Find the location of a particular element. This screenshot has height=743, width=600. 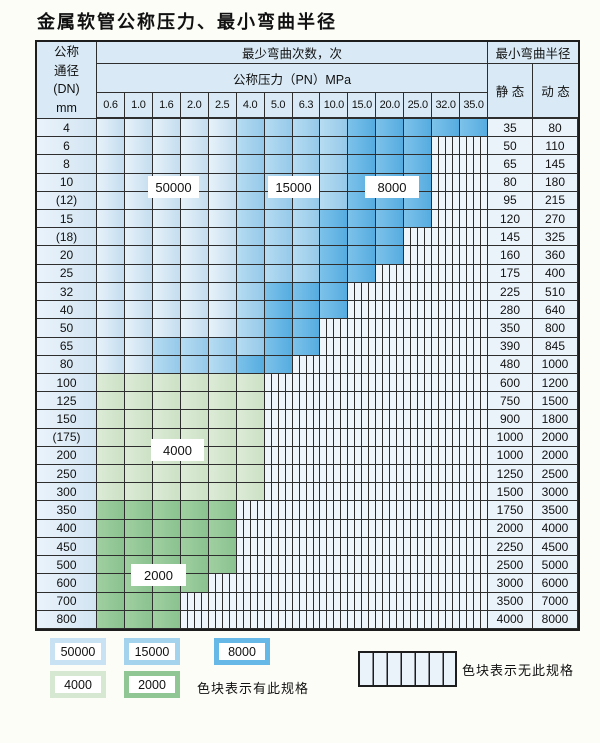

header-pressure-32.0: 32.0 is located at coordinates (446, 106).